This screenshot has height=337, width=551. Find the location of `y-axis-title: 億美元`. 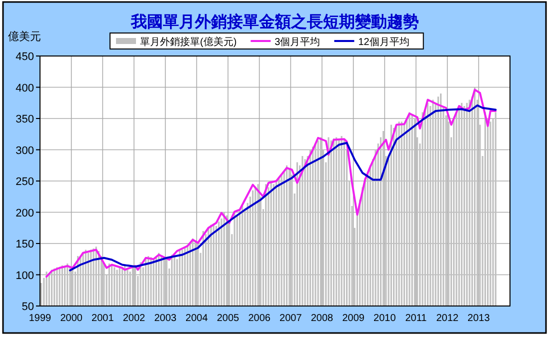

y-axis-title: 億美元 is located at coordinates (24, 36).